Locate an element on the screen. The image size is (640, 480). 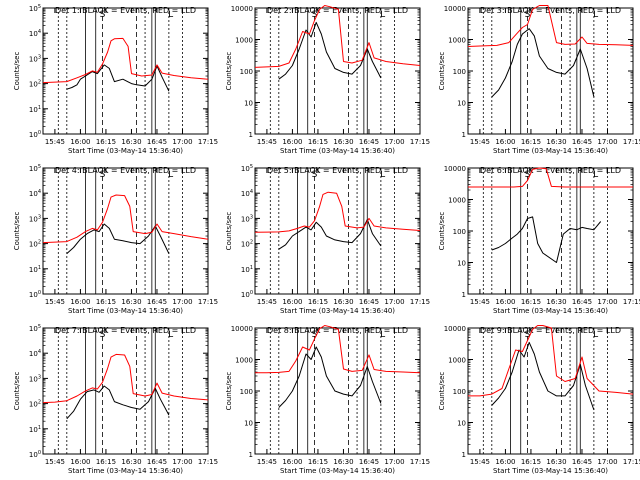
y-tick-label: 10⁵ is located at coordinates (35, 8).